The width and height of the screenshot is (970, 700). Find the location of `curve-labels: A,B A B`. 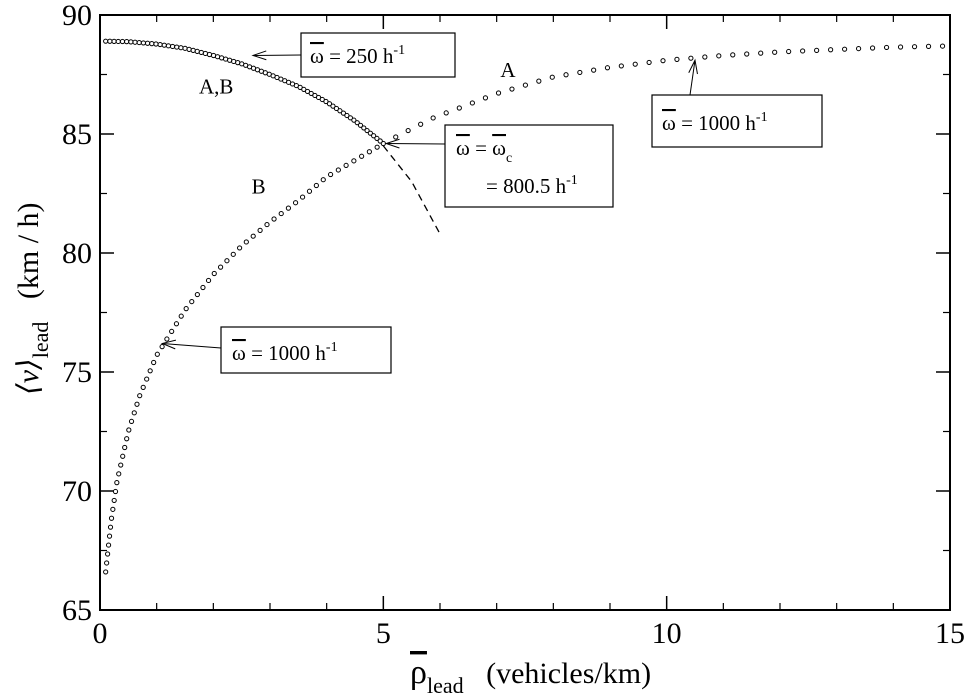

curve-labels: A,B A B is located at coordinates (357, 128).